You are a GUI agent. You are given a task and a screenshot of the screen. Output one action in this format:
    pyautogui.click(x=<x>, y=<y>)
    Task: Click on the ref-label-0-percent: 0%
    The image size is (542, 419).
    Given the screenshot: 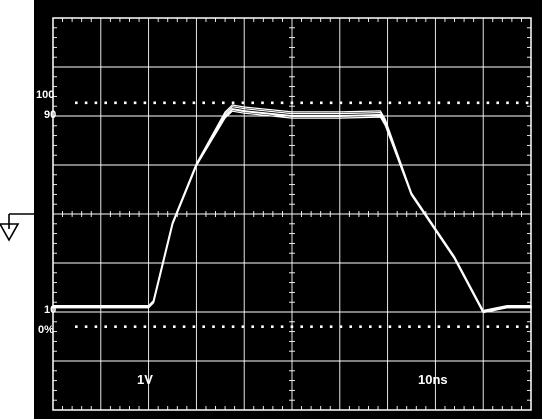 What is the action you would take?
    pyautogui.click(x=46, y=330)
    